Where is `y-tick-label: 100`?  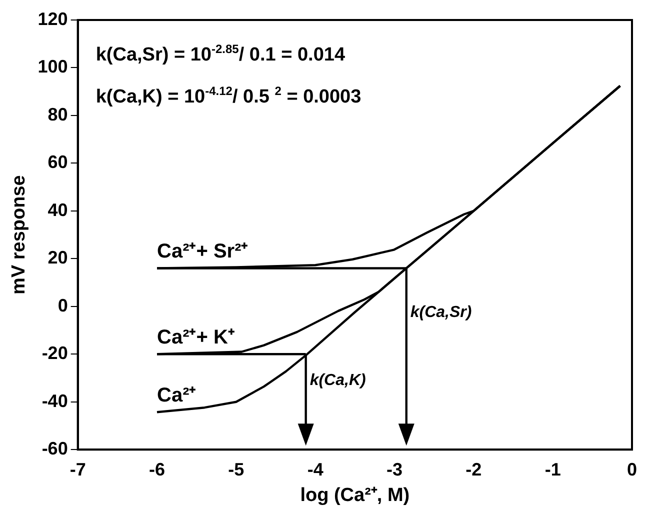
y-tick-label: 100 is located at coordinates (53, 66).